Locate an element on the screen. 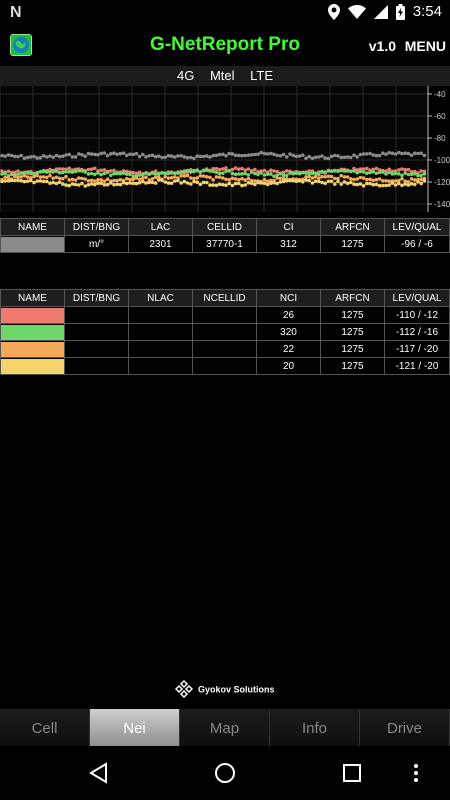 The height and width of the screenshot is (800, 450). neighbor-color-swatch is located at coordinates (32, 315).